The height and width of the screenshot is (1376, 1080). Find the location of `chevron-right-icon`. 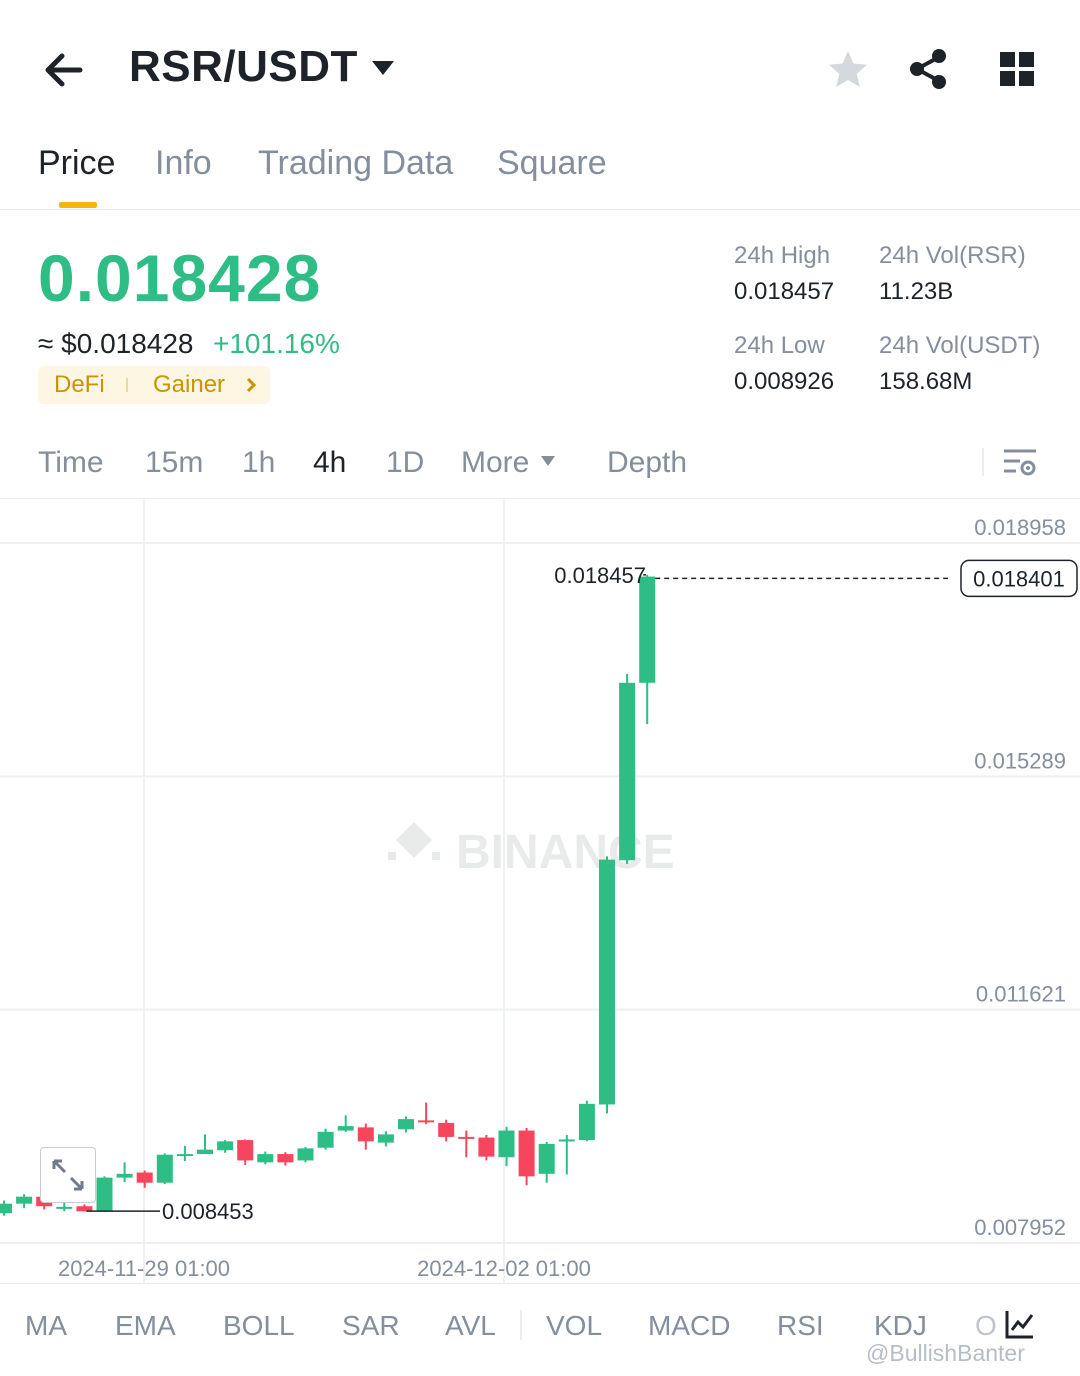

chevron-right-icon is located at coordinates (251, 385).